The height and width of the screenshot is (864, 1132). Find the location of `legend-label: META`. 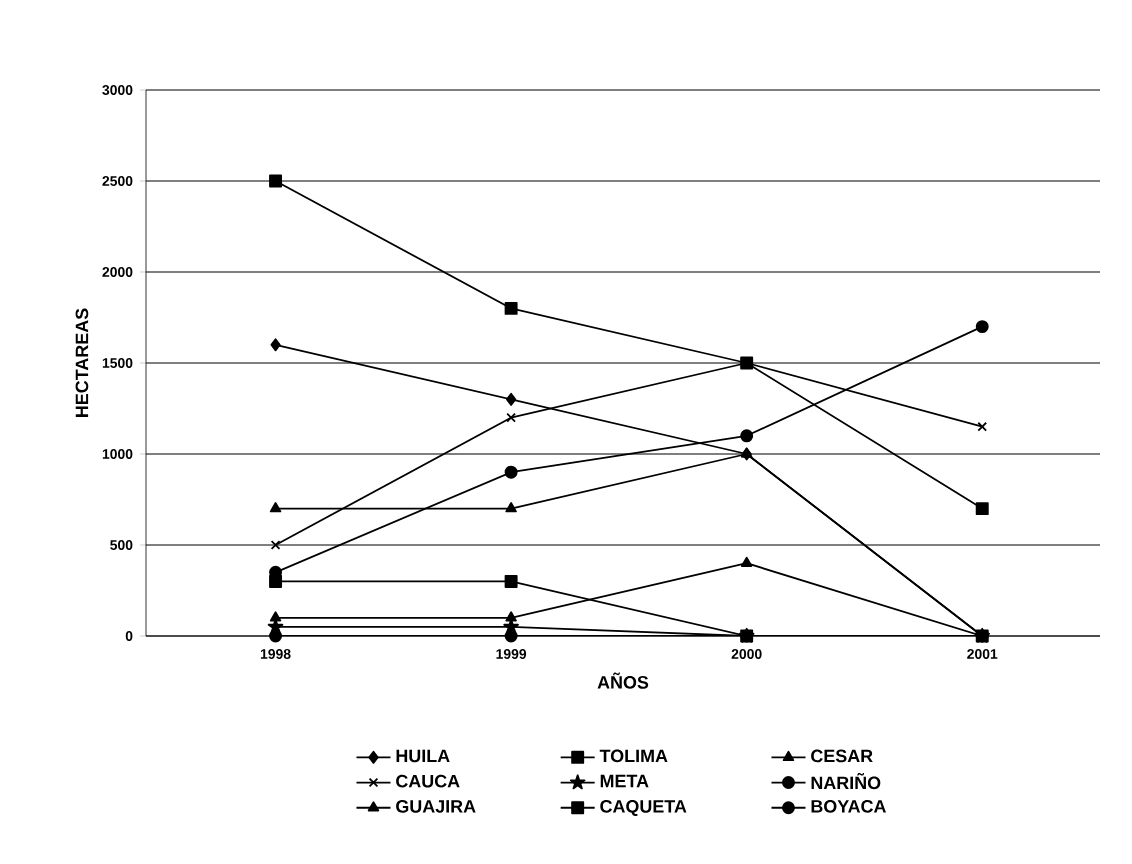

legend-label: META is located at coordinates (624, 781).